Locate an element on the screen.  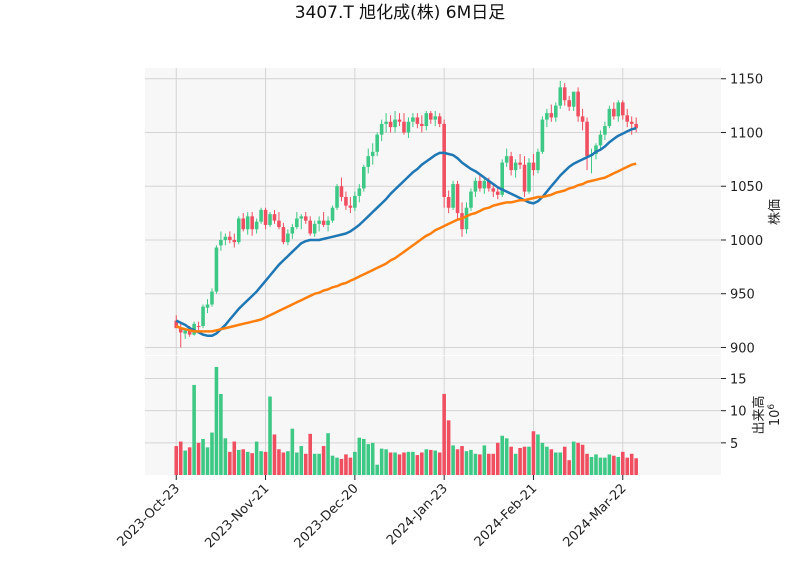
price-tick-label: 1050 is located at coordinates (746, 187).